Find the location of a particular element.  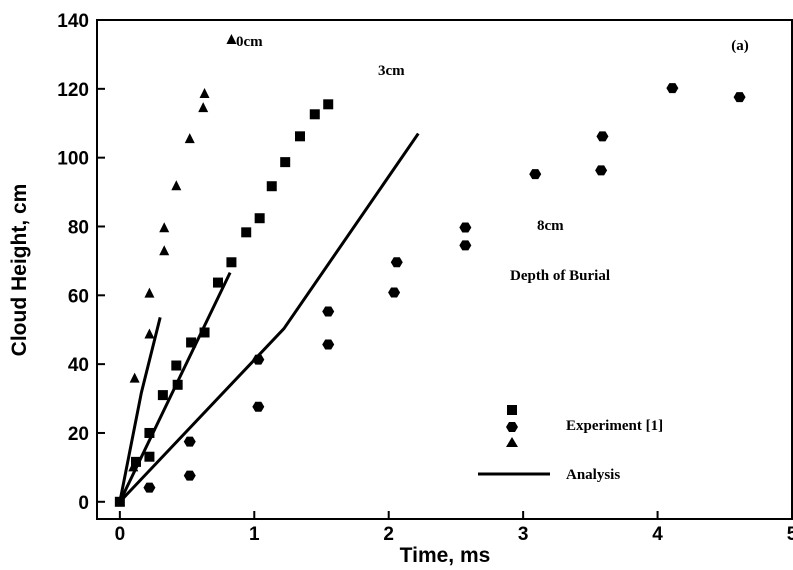

y-tick-label: 120 is located at coordinates (73, 90).